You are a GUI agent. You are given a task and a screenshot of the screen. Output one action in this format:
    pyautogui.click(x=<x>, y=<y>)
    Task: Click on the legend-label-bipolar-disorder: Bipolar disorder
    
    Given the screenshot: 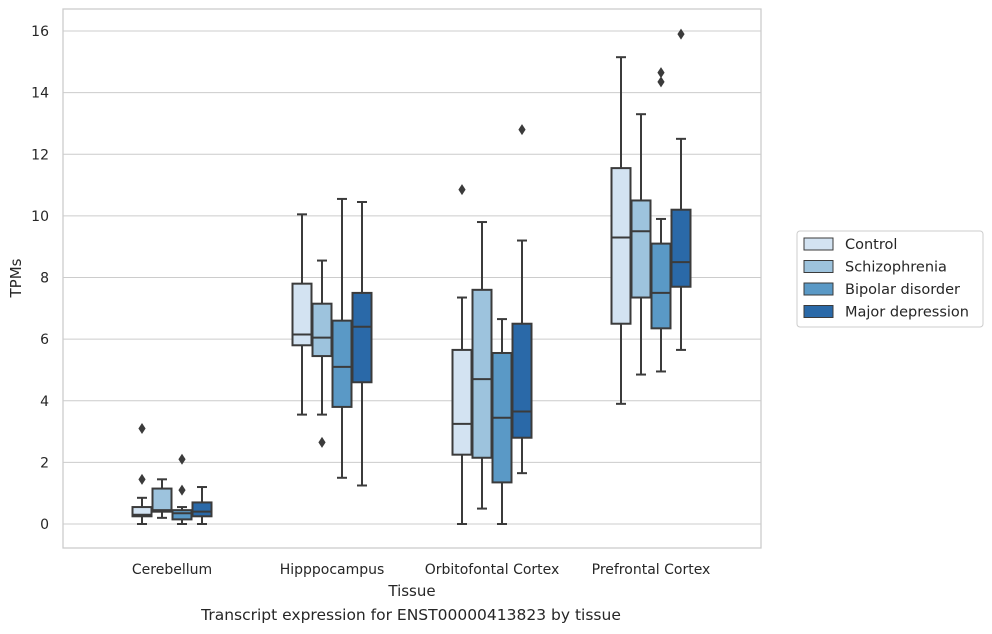 What is the action you would take?
    pyautogui.click(x=902, y=290)
    